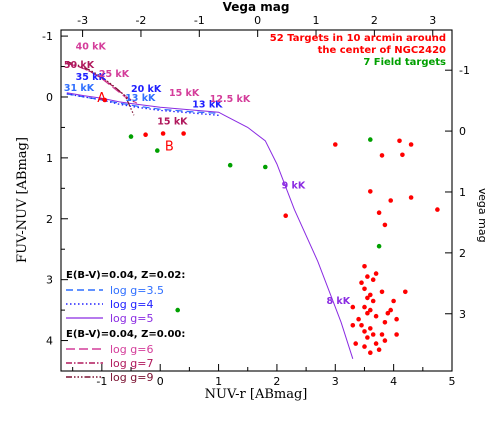 This screenshot has width=485, height=434. Describe the element at coordinates (131, 304) in the screenshot. I see `legend-item-label: log g=4` at that location.